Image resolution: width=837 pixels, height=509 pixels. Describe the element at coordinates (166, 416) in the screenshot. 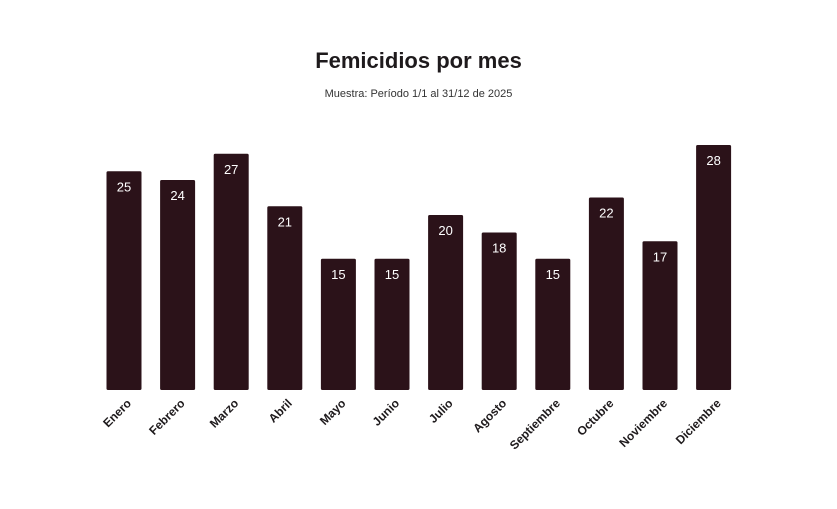

I see `x-tick-label: Febrero` at that location.